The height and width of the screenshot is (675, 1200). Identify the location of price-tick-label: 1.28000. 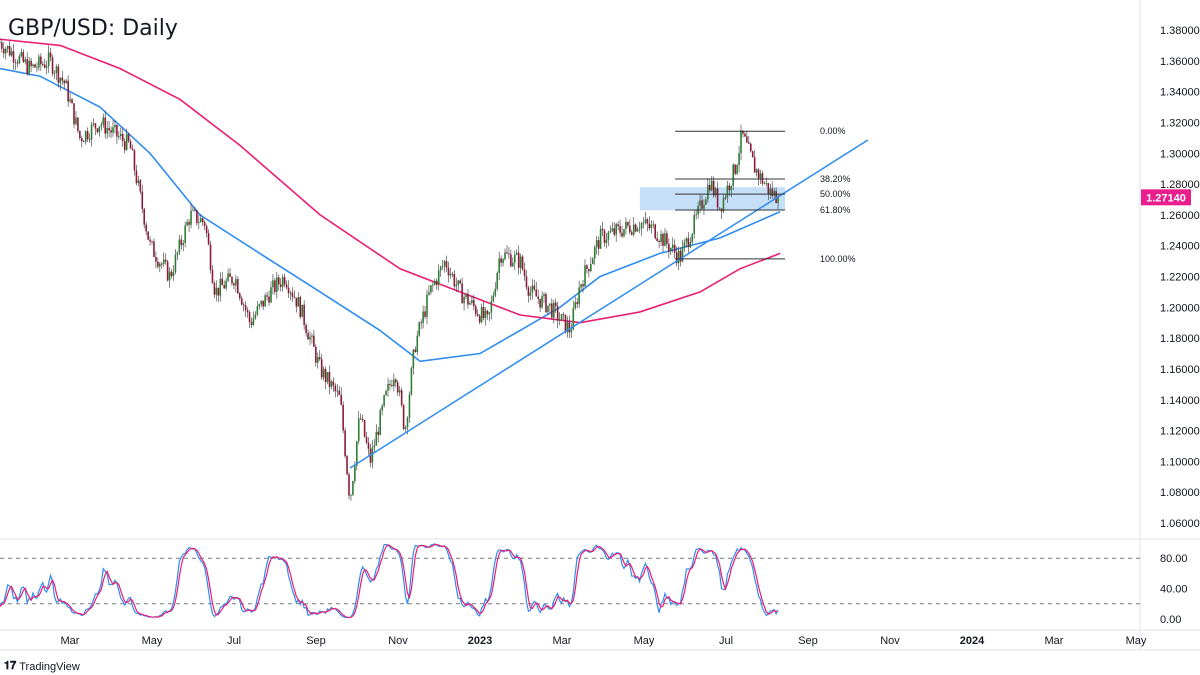
(1180, 185).